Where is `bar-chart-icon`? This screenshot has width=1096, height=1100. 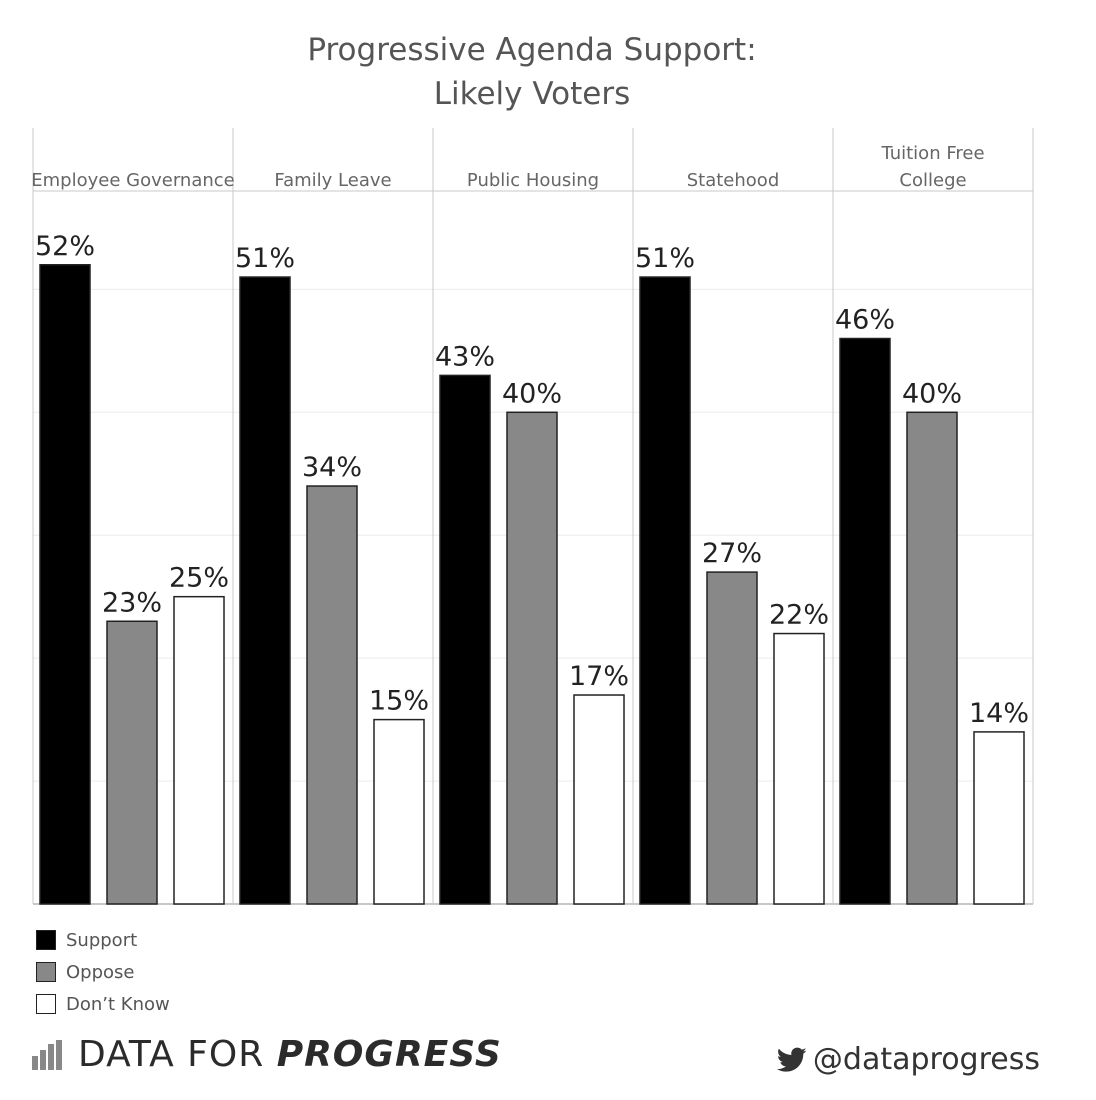
bar-chart-icon is located at coordinates (48, 1054).